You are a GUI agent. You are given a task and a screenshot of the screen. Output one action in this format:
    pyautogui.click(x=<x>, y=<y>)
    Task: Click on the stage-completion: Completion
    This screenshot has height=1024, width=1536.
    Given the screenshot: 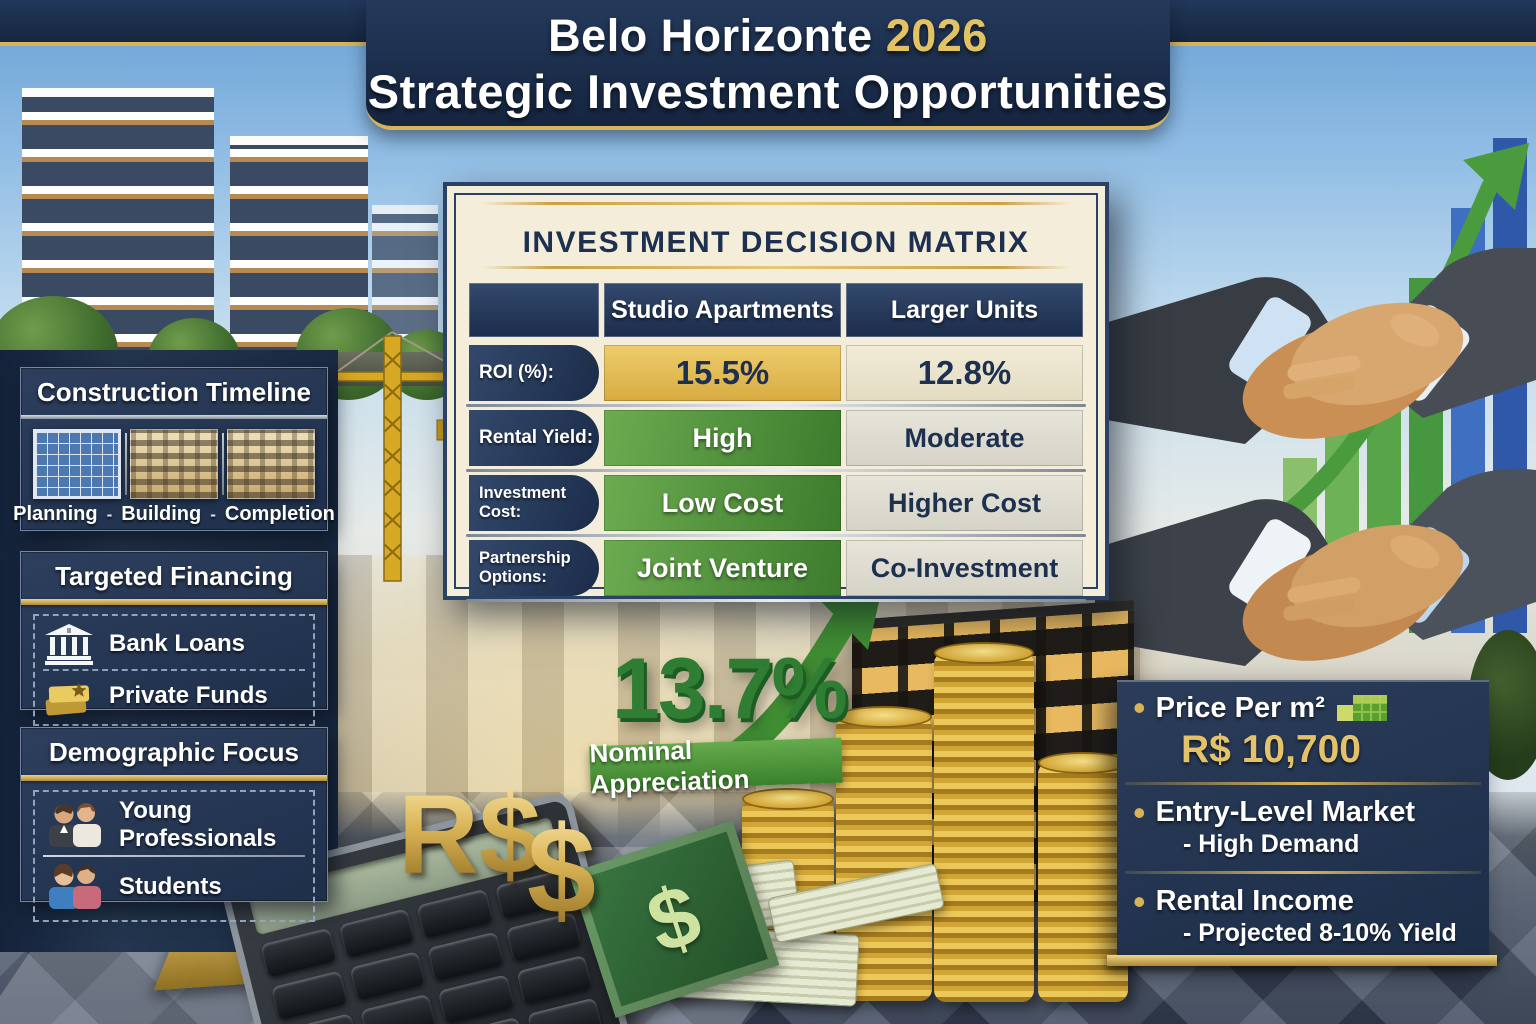 What is the action you would take?
    pyautogui.click(x=279, y=514)
    